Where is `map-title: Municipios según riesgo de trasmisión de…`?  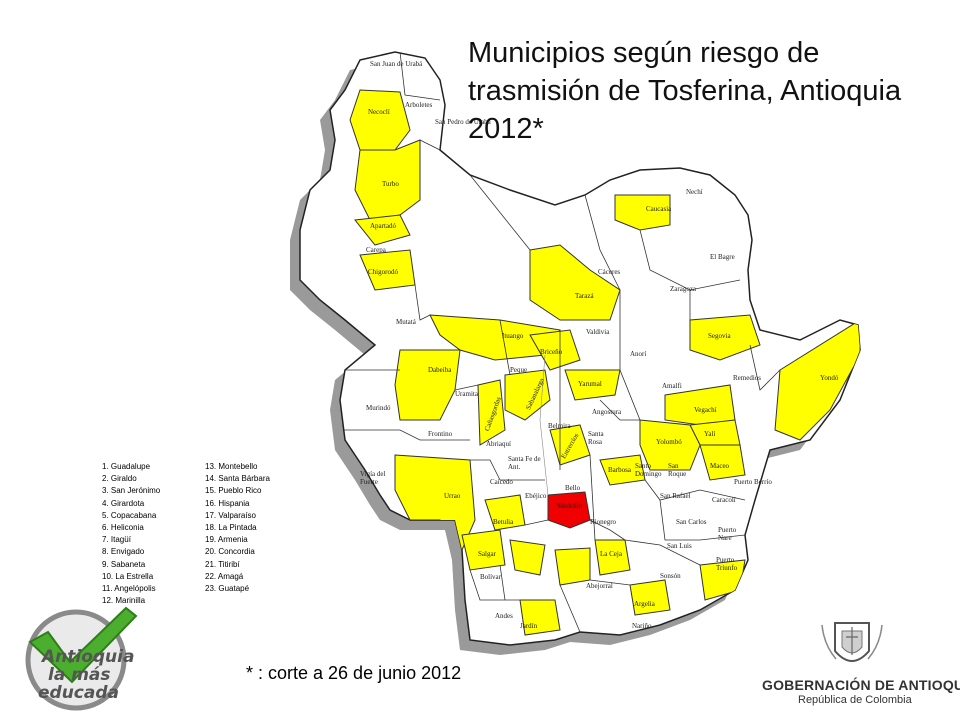
map-title: Municipios según riesgo de trasmisión de… is located at coordinates (685, 91).